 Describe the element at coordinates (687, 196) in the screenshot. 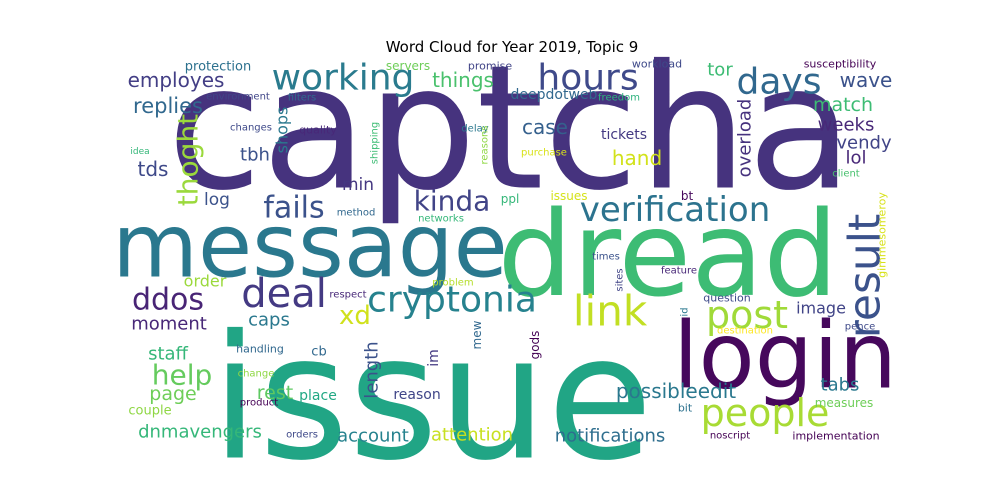

I see `word: bt` at that location.